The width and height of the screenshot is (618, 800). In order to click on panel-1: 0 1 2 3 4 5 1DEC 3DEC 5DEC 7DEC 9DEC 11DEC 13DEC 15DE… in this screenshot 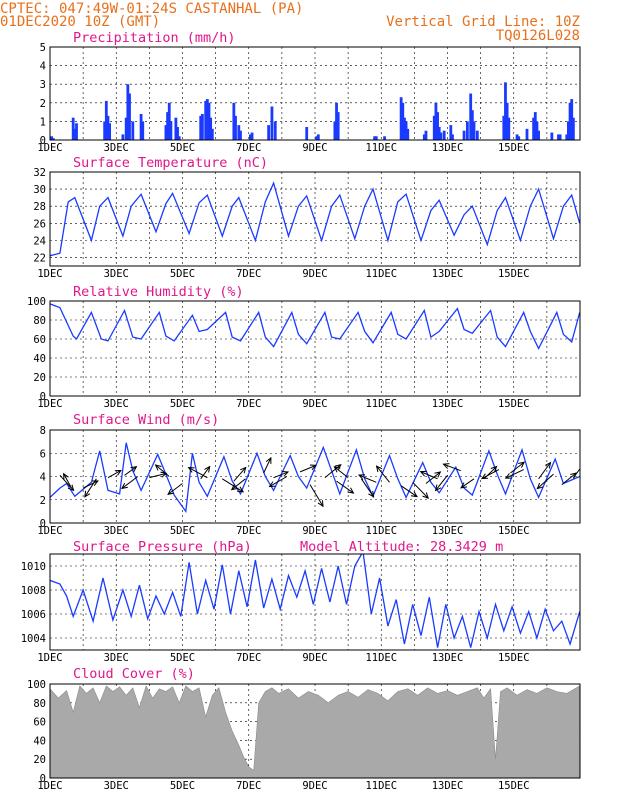, I will do `click(309, 92)`.